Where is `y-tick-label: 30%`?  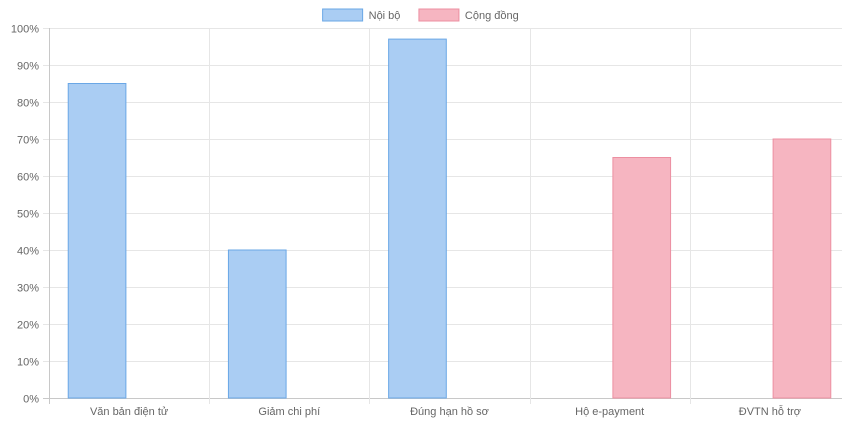 y-tick-label: 30% is located at coordinates (28, 289).